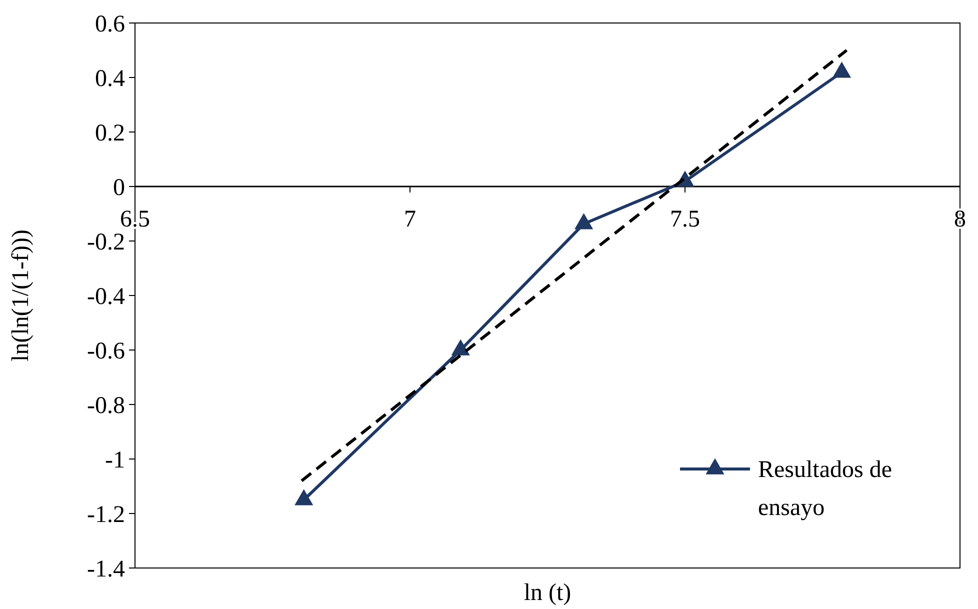 This screenshot has width=978, height=609. Describe the element at coordinates (119, 187) in the screenshot. I see `y-tick-label: 0` at that location.